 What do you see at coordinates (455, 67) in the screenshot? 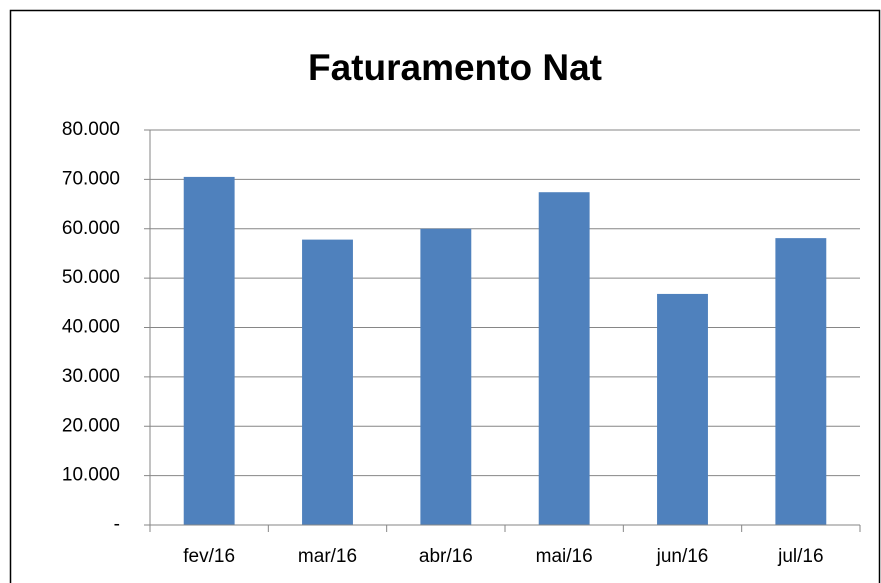
I see `chart-title: Faturamento Nat` at bounding box center [455, 67].